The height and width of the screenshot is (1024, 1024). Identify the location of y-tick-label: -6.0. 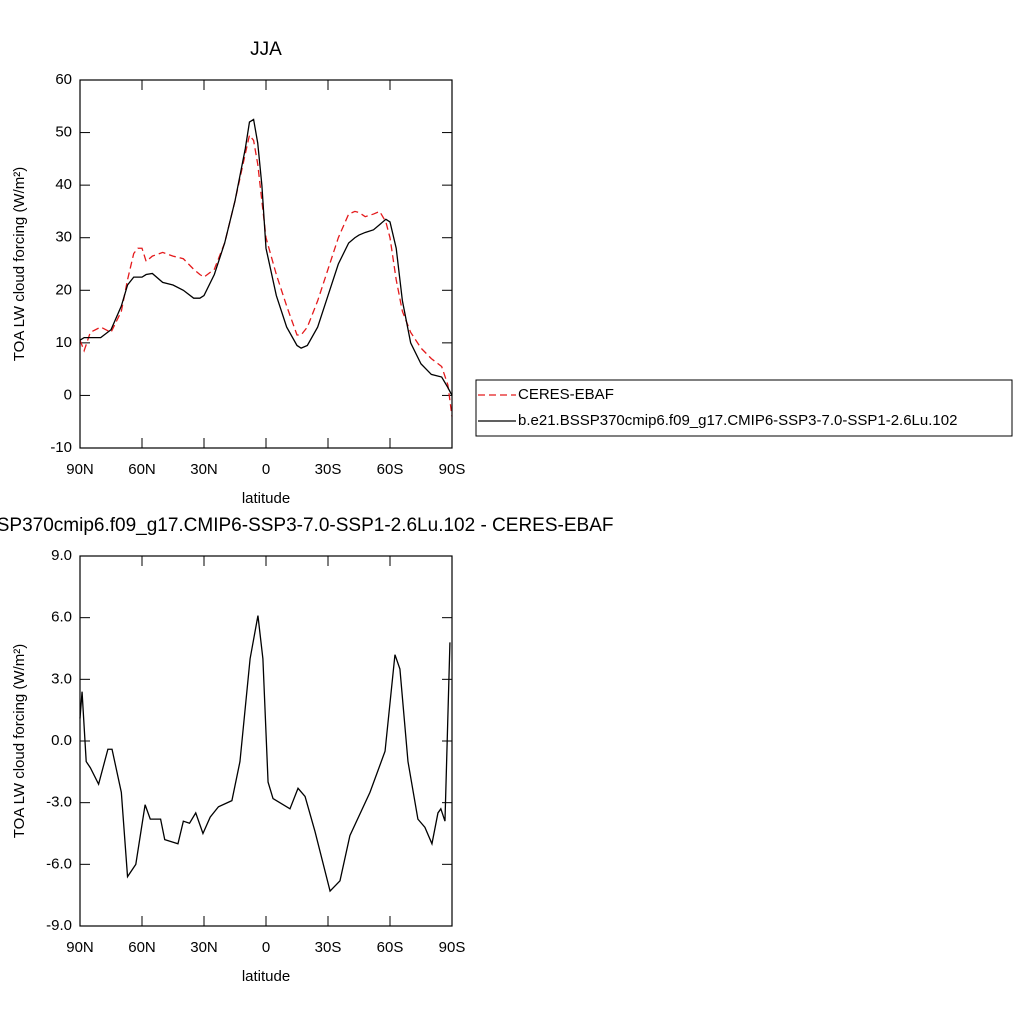
(59, 863).